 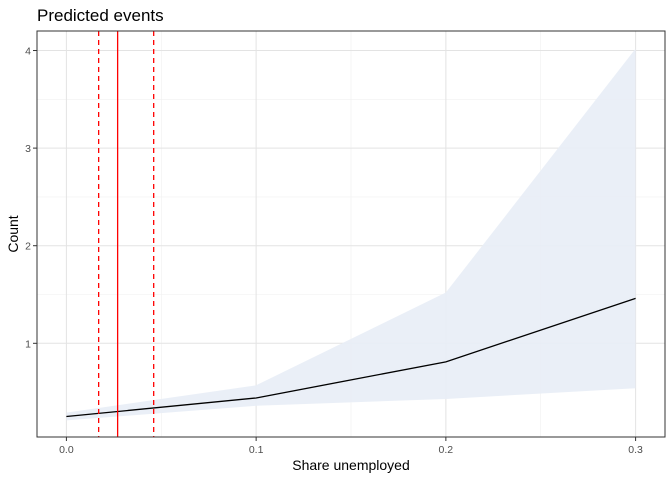 I want to click on x-tick-label: 0.0, so click(x=66, y=450).